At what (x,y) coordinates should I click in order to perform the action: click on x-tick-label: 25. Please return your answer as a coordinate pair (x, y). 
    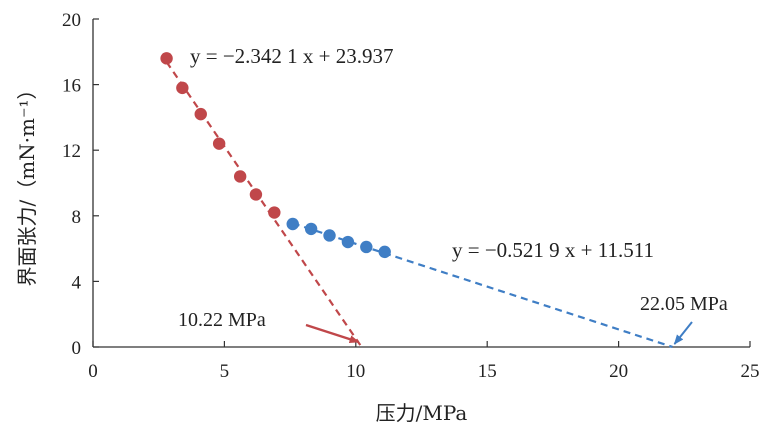
    Looking at the image, I should click on (750, 371).